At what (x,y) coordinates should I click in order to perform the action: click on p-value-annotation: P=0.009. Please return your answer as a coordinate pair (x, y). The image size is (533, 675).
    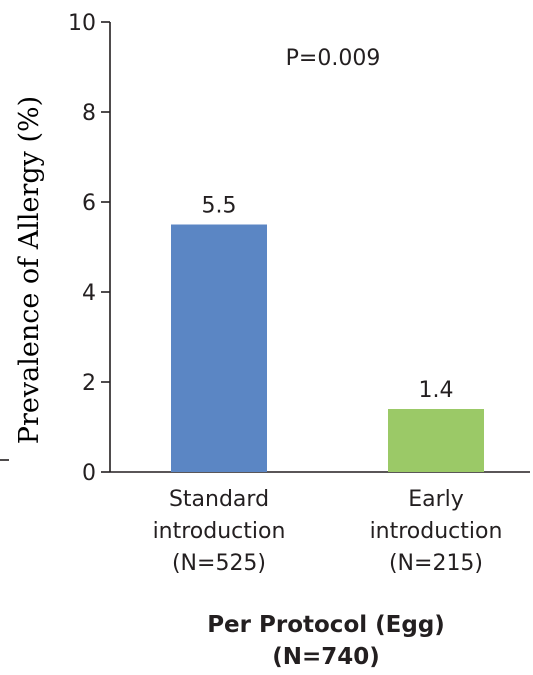
    Looking at the image, I should click on (333, 58).